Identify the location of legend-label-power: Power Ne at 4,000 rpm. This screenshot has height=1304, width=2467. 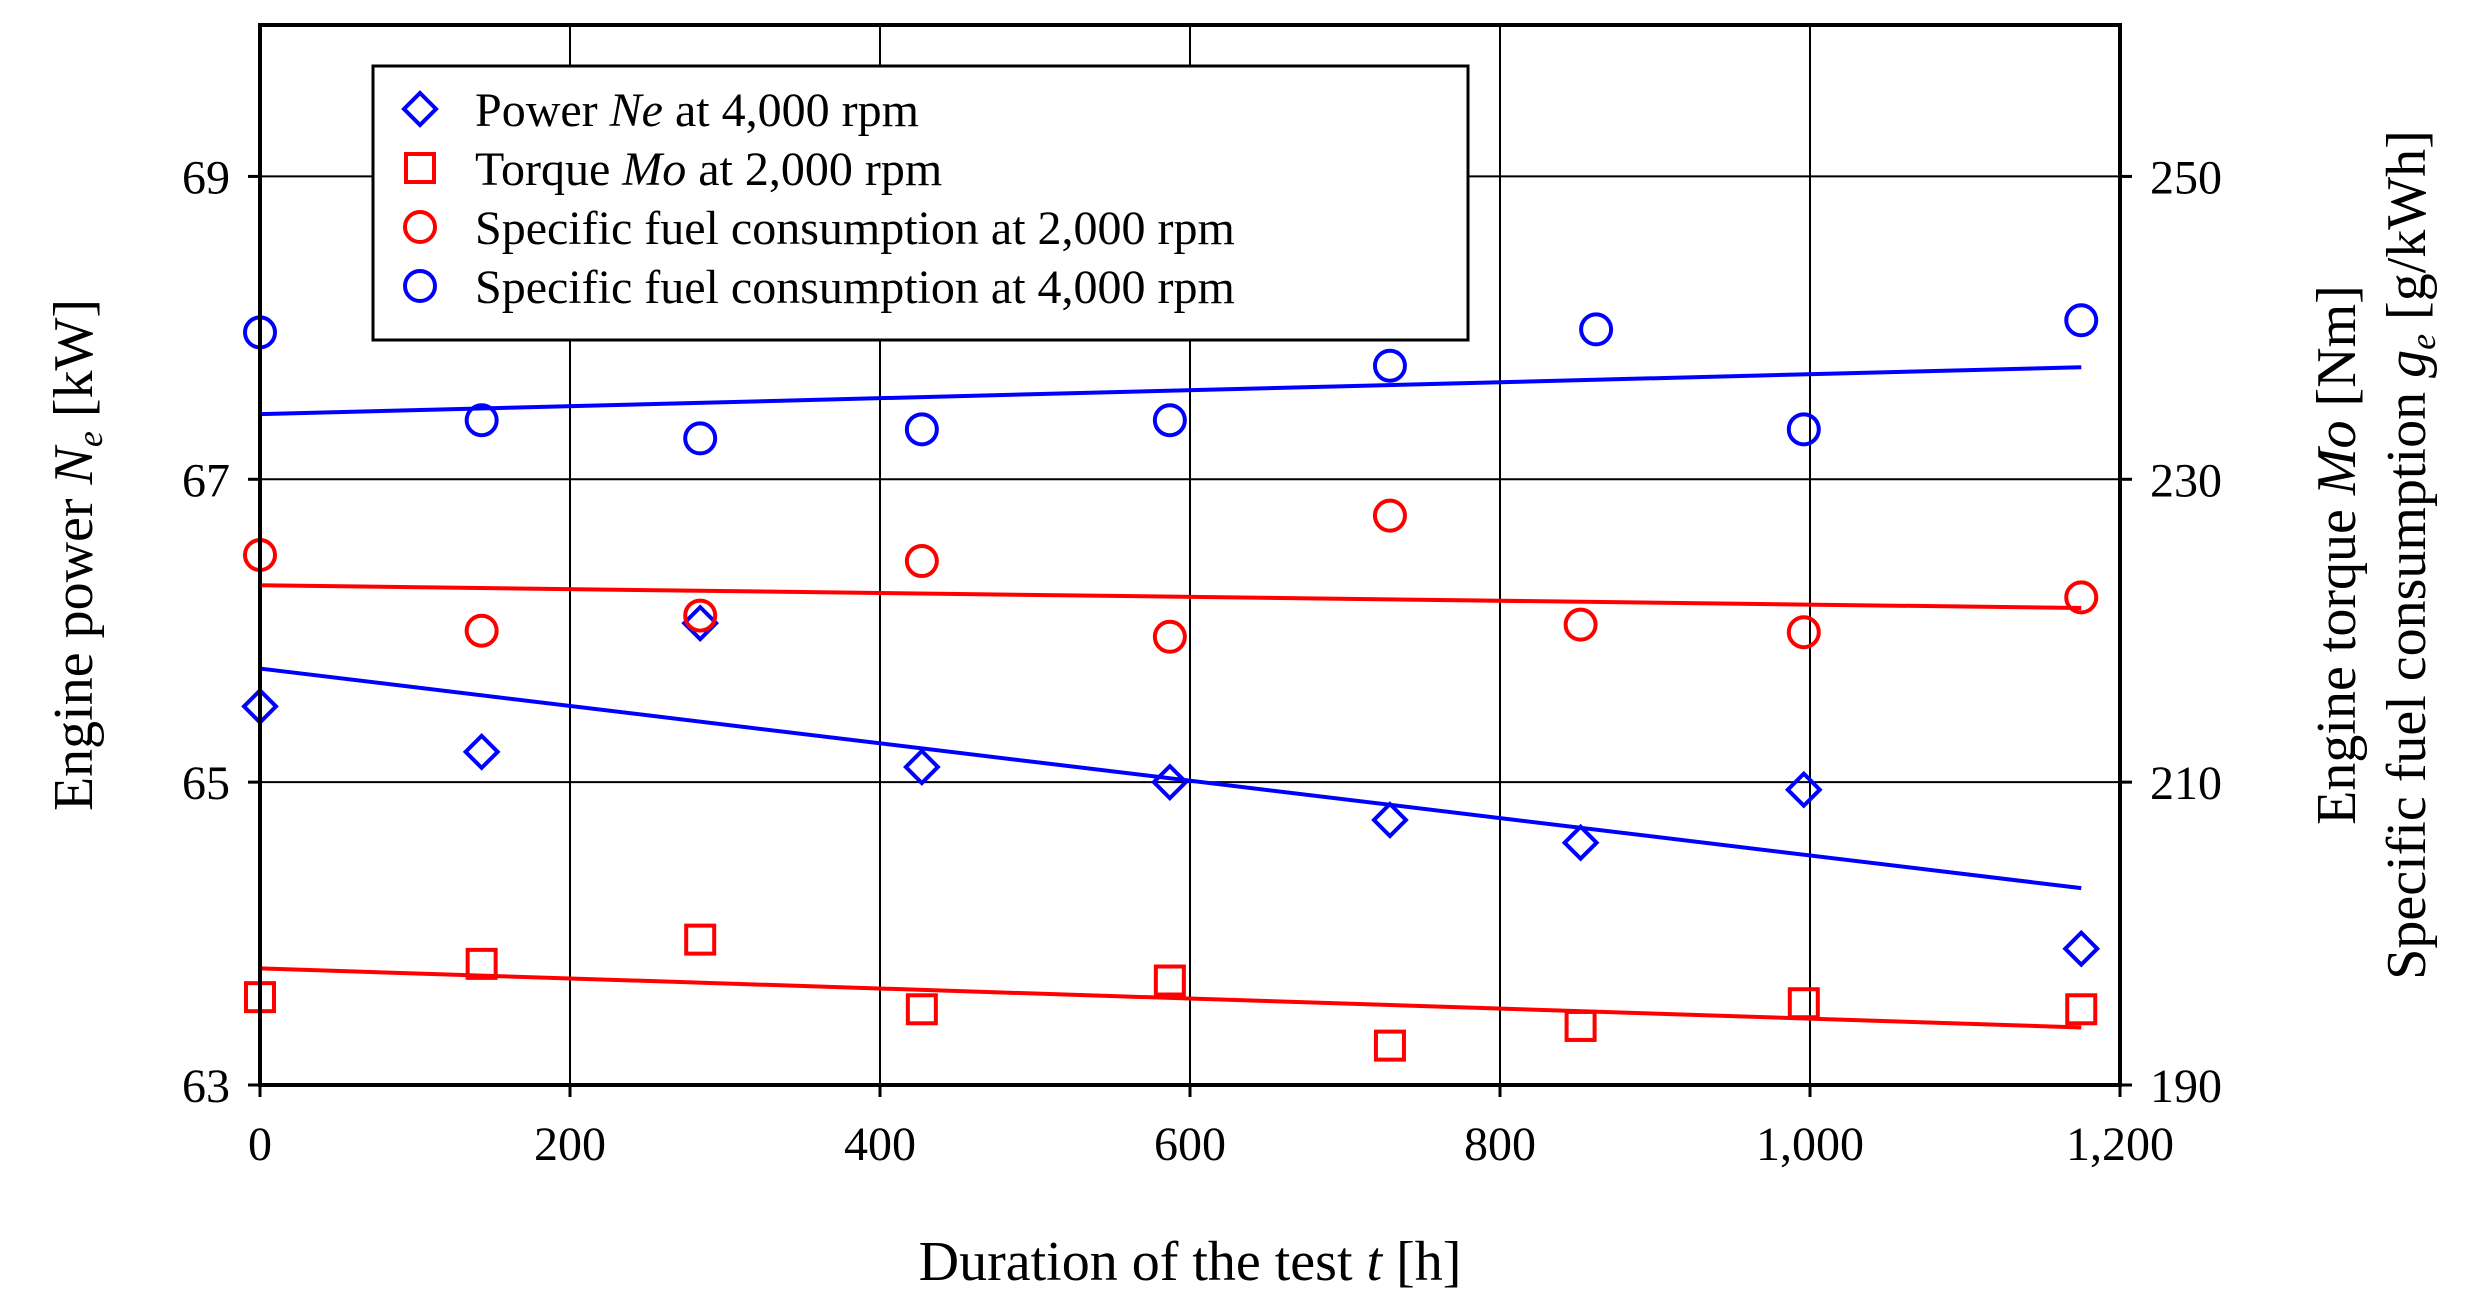
(697, 110).